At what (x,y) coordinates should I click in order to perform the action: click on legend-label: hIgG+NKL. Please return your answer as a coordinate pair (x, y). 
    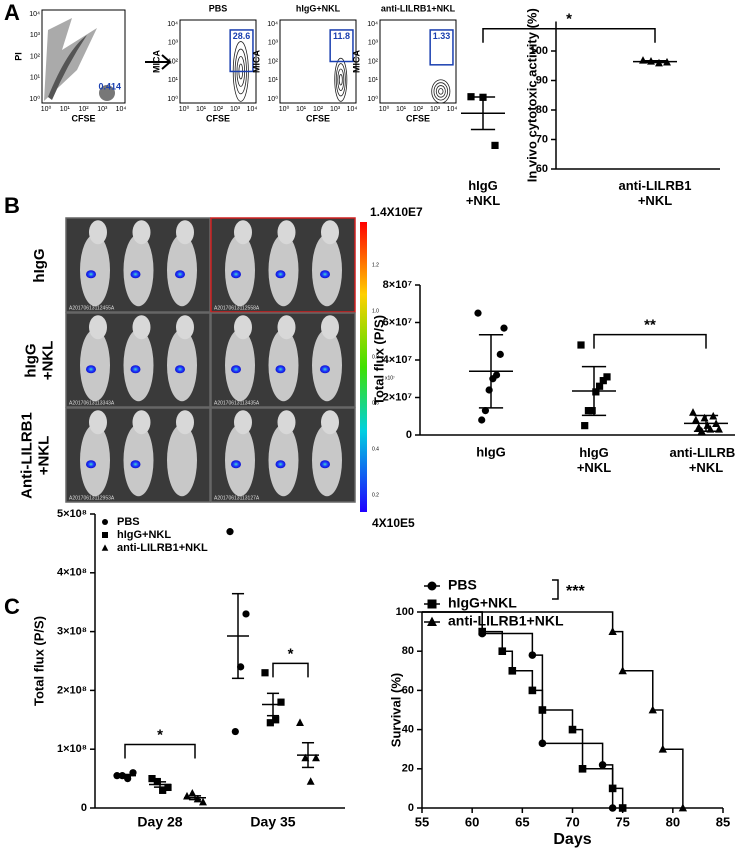
    Looking at the image, I should click on (482, 603).